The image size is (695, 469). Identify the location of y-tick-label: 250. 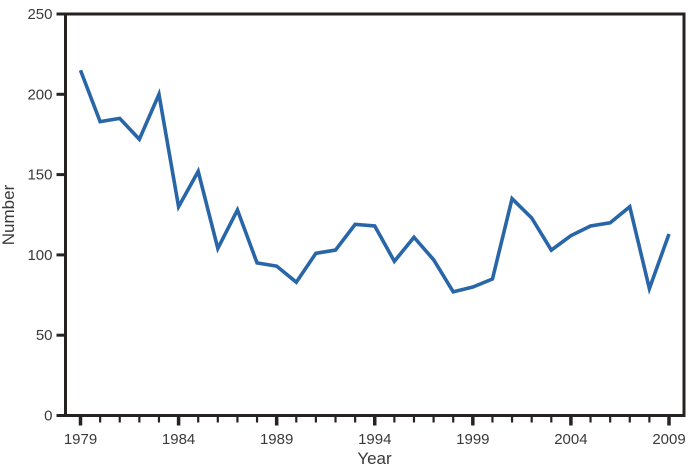
(39, 14).